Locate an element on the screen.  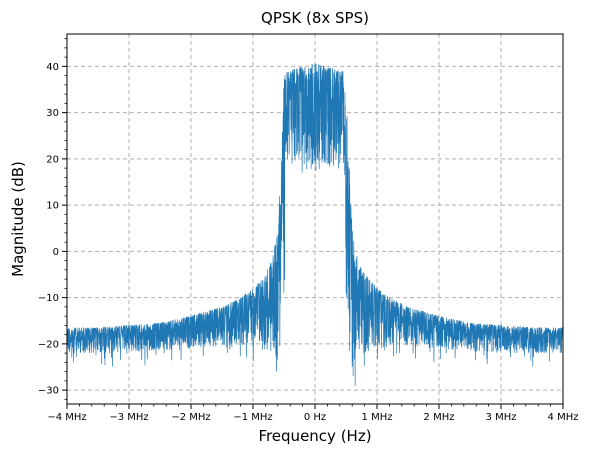
x-tick-label-2: −2 MHz is located at coordinates (190, 417).